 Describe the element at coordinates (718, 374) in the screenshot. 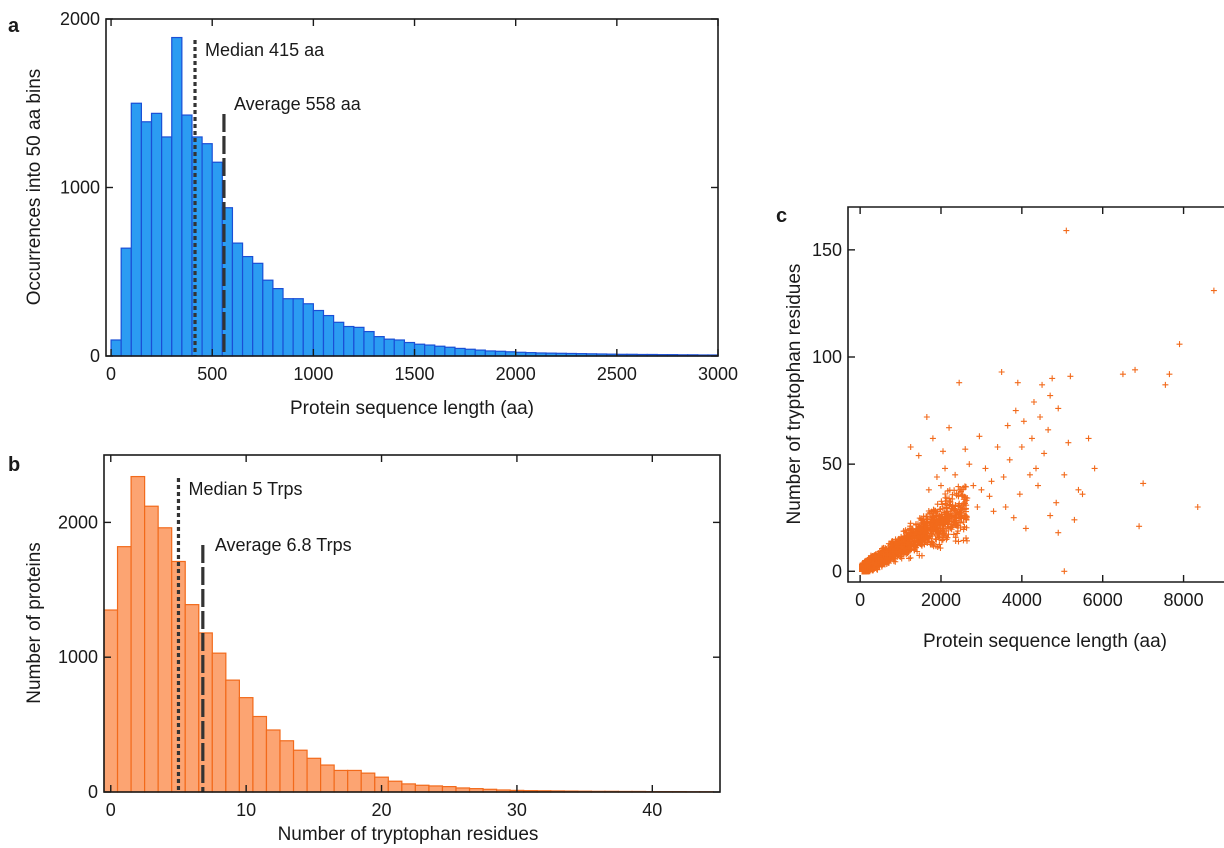

I see `x-tick-label: 3000` at that location.